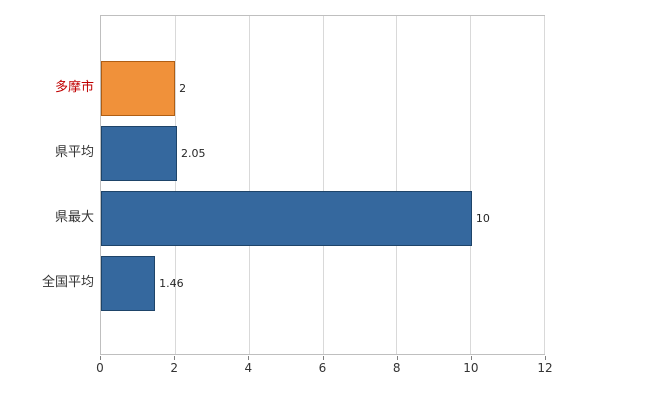 The image size is (650, 400). What do you see at coordinates (183, 88) in the screenshot?
I see `bar-value-label: 2` at bounding box center [183, 88].